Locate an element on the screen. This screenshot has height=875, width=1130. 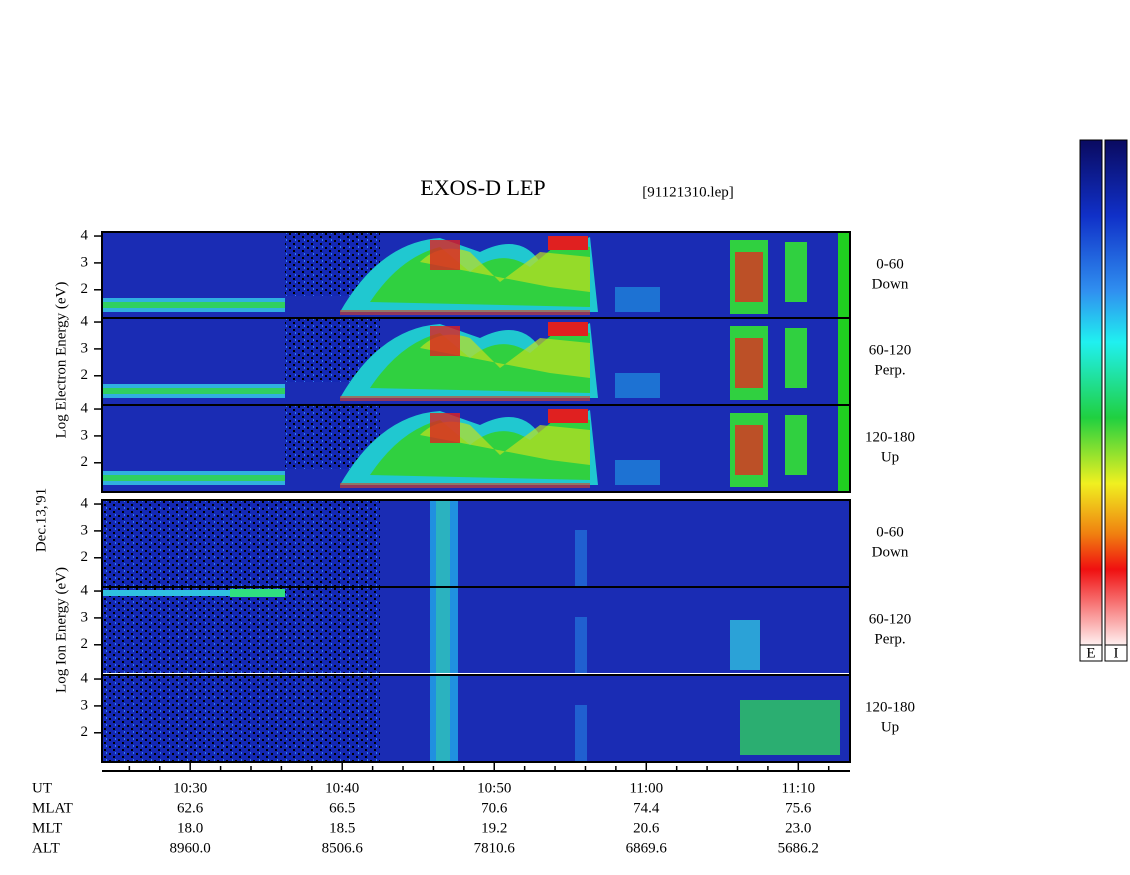
ephemeris-value: 6869.6 is located at coordinates (647, 848).